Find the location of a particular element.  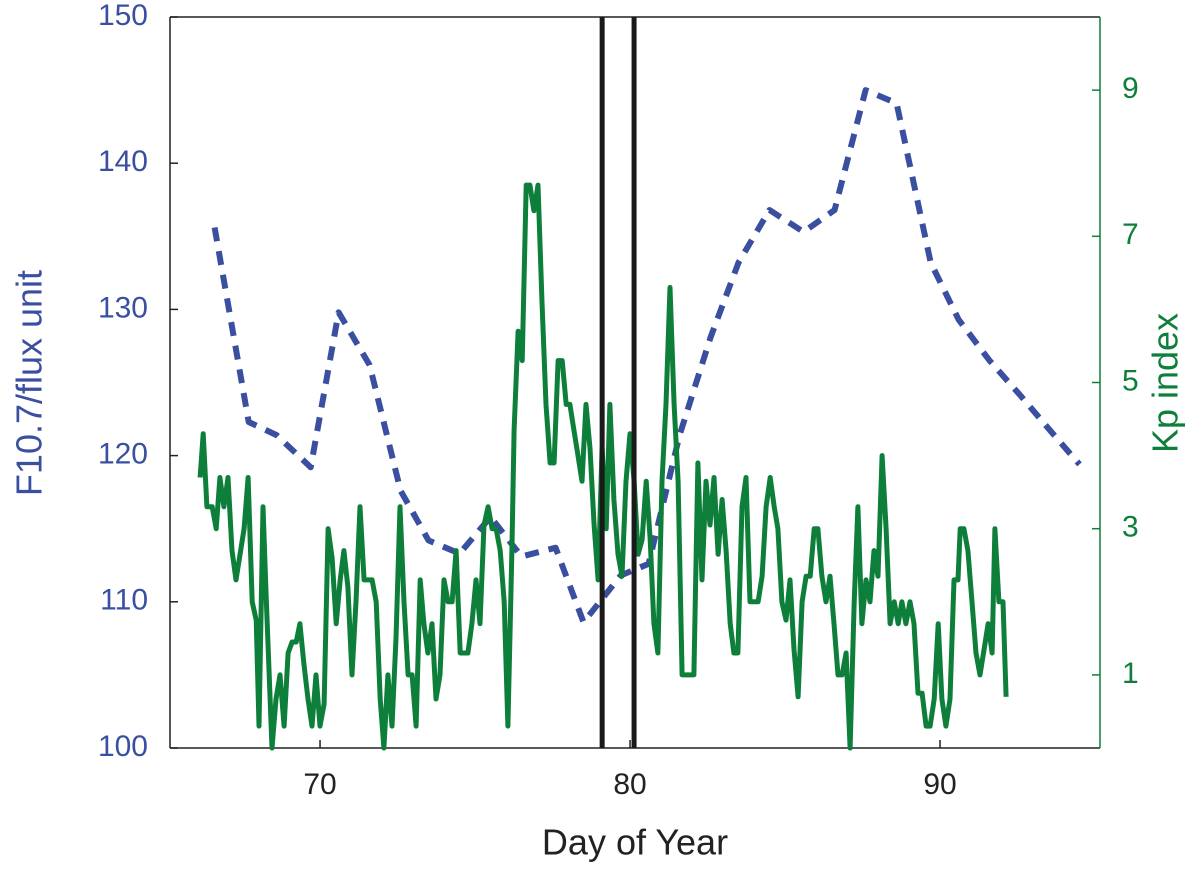

x-axis-label: Day of Year is located at coordinates (635, 842).